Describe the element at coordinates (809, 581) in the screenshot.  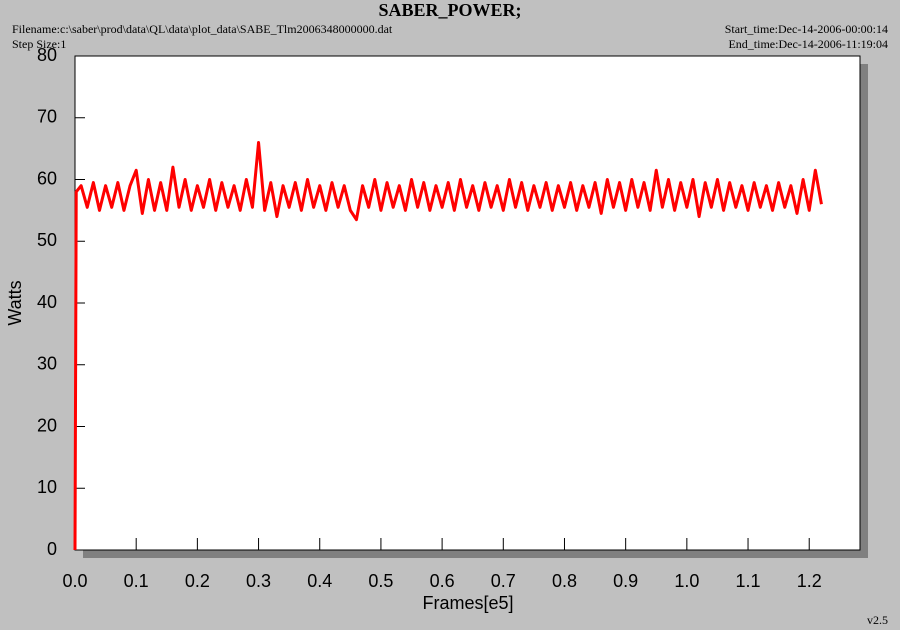
I see `x-tick-label: 1.2` at that location.